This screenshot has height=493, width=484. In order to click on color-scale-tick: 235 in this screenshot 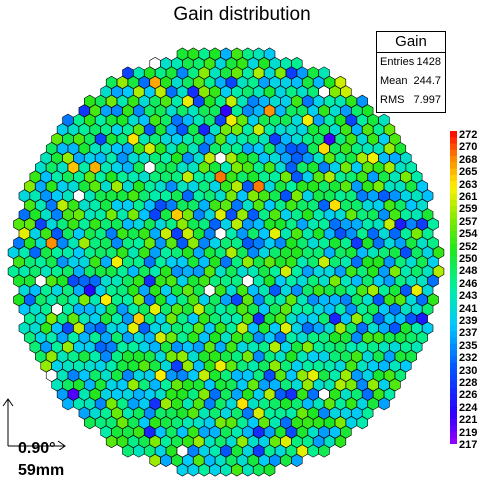, I will do `click(468, 345)`.